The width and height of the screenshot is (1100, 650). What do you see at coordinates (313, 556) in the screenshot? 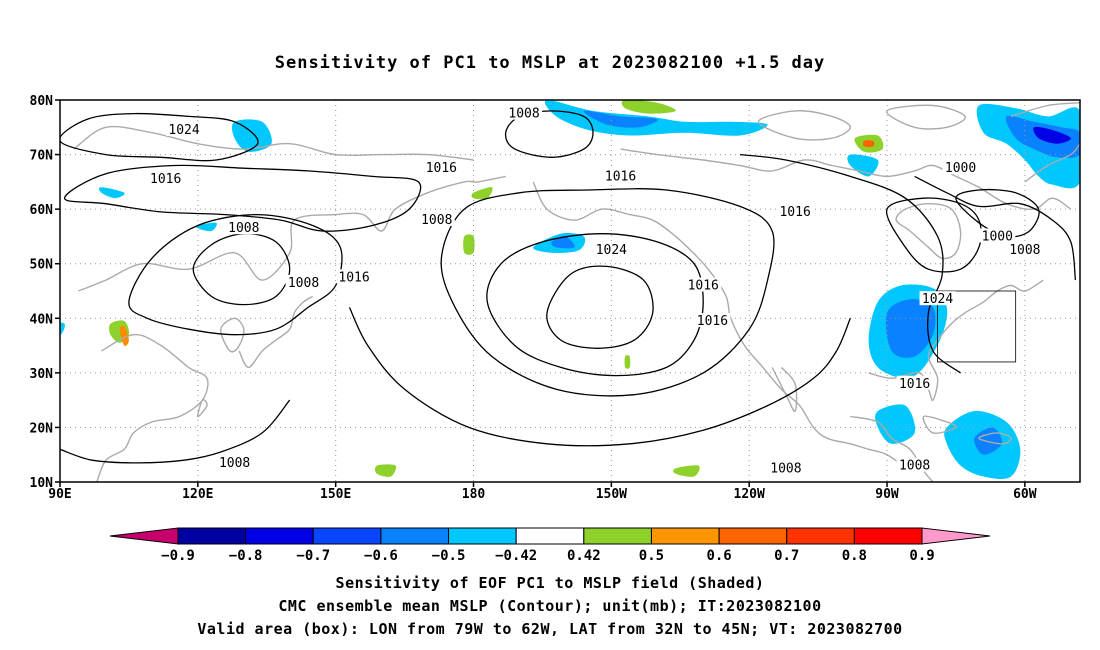
I see `colorbar-label: −0.7` at bounding box center [313, 556].